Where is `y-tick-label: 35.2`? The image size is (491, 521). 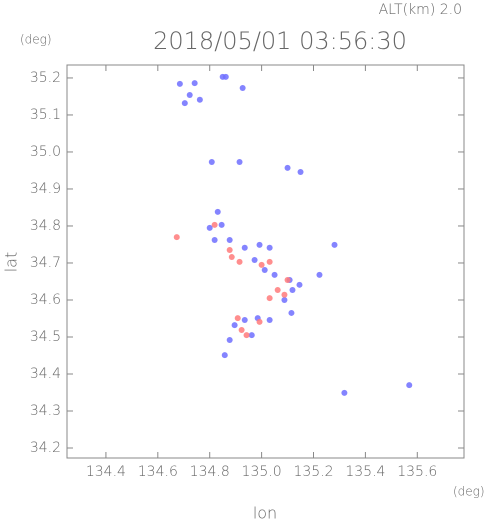
y-tick-label: 35.2 is located at coordinates (45, 78).